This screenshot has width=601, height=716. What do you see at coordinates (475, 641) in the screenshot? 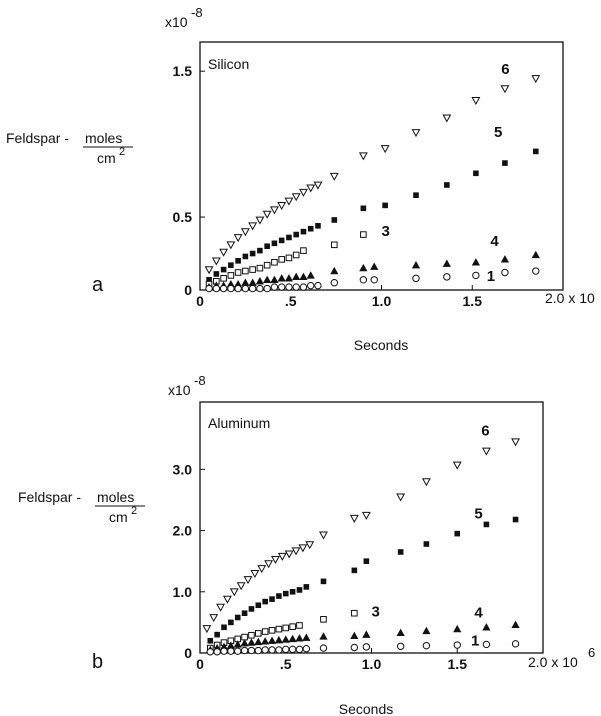
I see `series-label: 1` at bounding box center [475, 641].